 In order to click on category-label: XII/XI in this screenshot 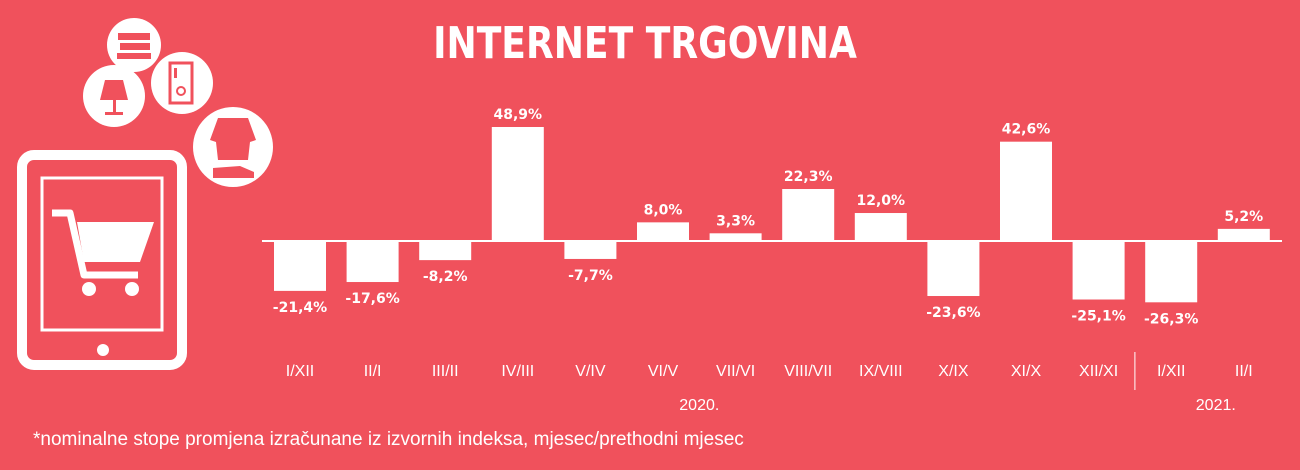, I will do `click(1098, 371)`.